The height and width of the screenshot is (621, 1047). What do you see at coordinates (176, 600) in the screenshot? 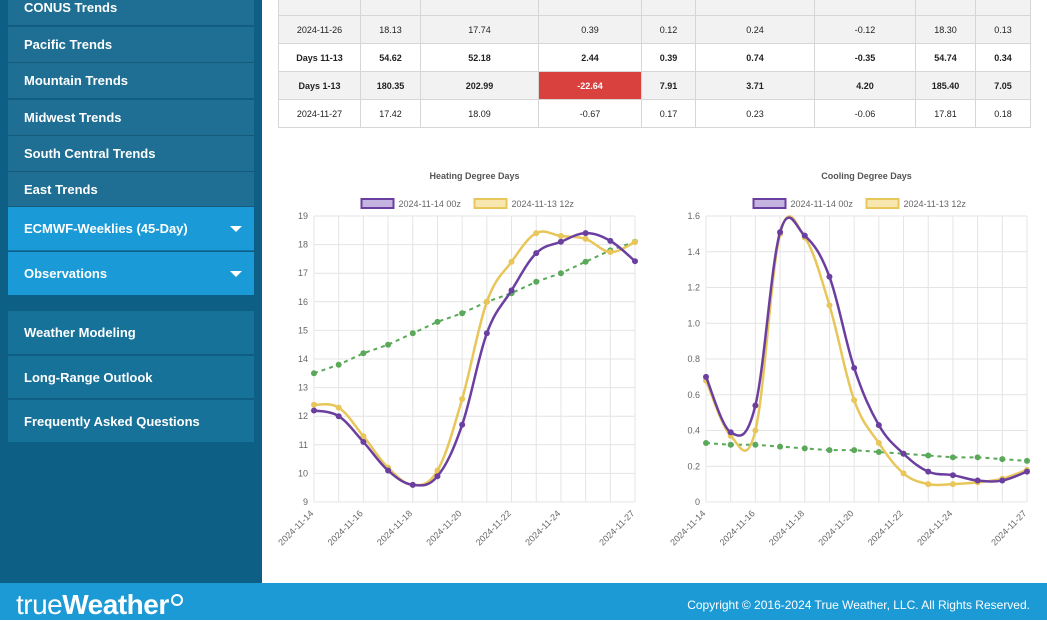
I see `logo-ring-icon` at bounding box center [176, 600].